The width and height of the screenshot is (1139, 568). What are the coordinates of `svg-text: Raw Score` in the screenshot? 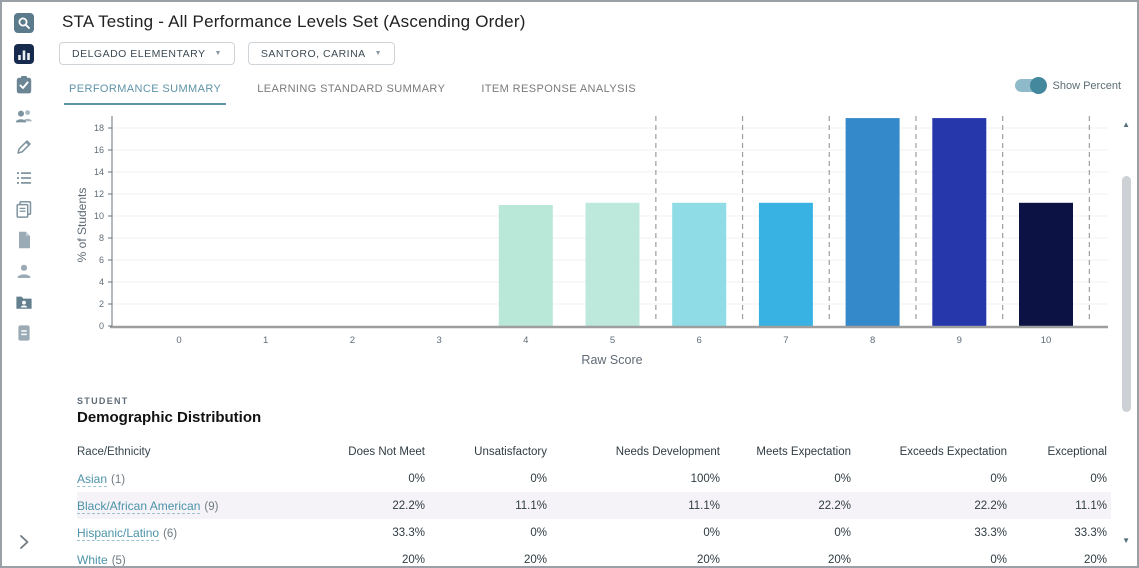 It's located at (611, 360).